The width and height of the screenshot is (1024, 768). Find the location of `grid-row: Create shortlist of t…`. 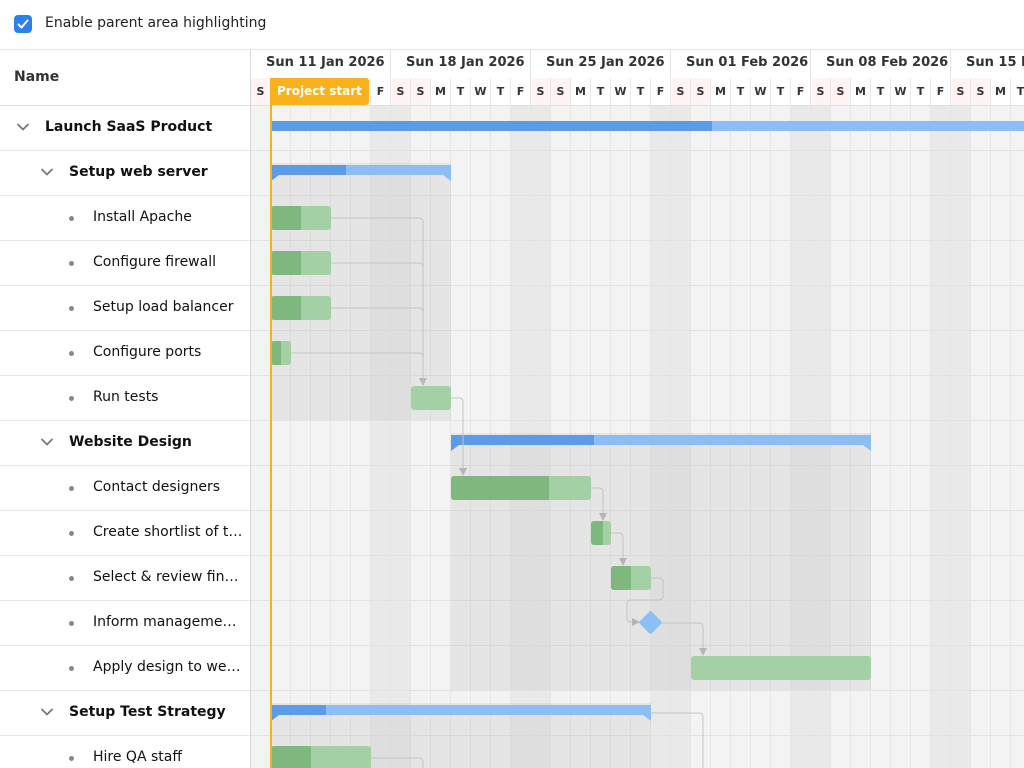

grid-row: Create shortlist of t… is located at coordinates (125, 533).